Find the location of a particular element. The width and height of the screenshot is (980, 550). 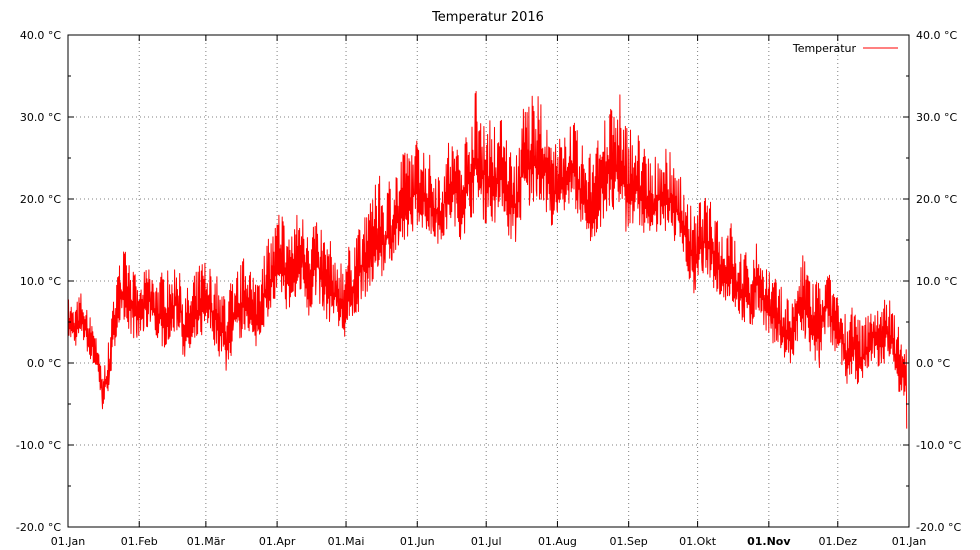

y-tick-label-left: -10.0 °C is located at coordinates (38, 445).